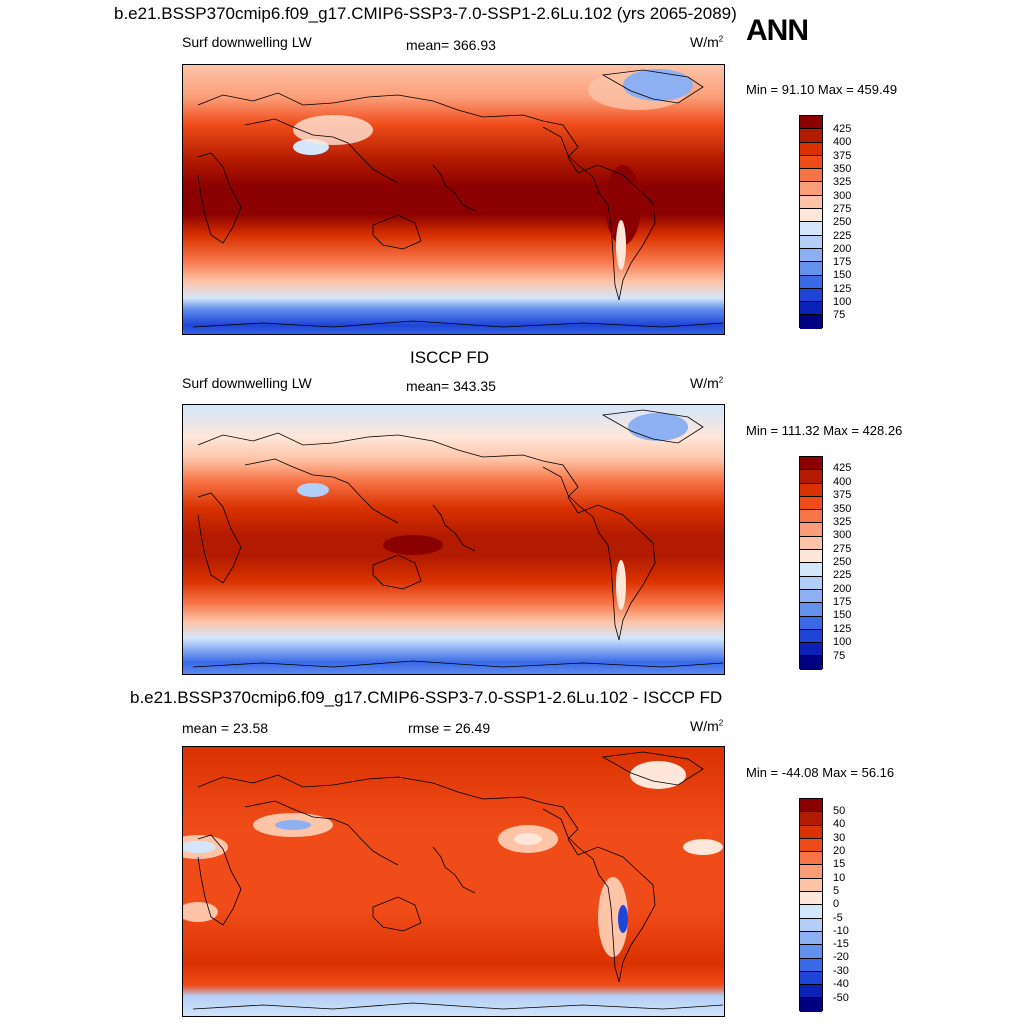 This screenshot has width=1024, height=1024. What do you see at coordinates (450, 357) in the screenshot?
I see `panel2-title: ISCCP FD` at bounding box center [450, 357].